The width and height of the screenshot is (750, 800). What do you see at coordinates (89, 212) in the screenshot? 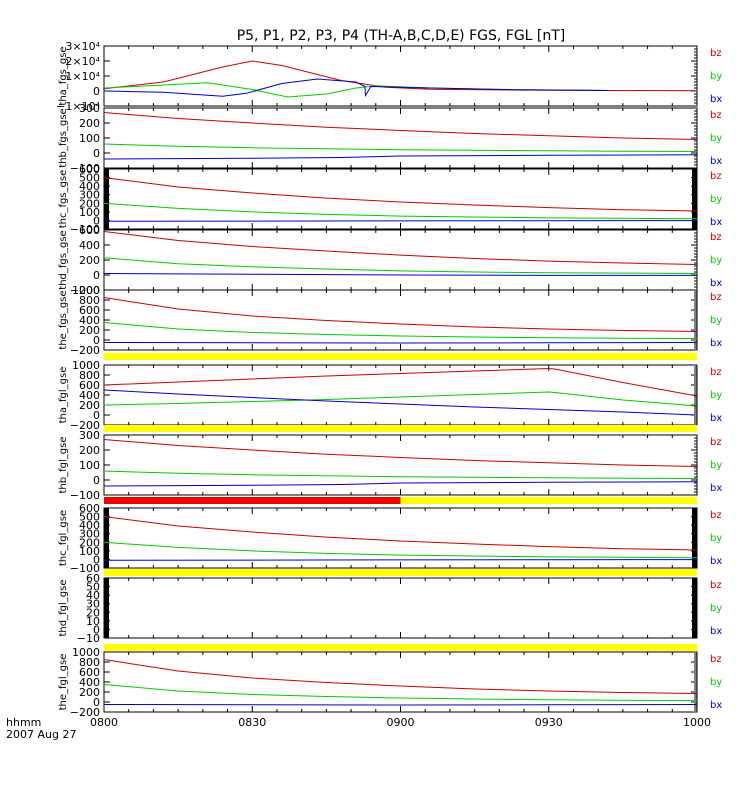
I see `y-tick-label: 100` at bounding box center [89, 212].